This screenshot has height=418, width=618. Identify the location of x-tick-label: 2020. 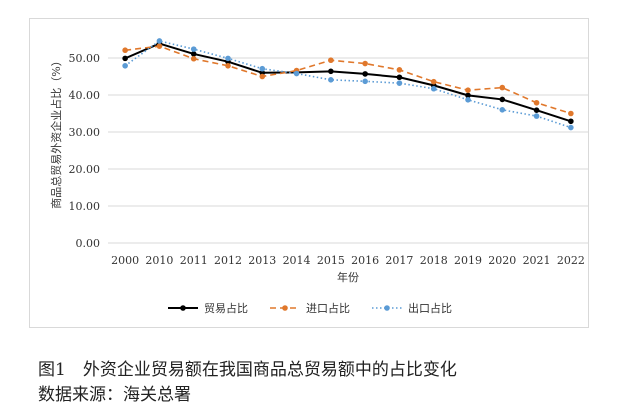
(502, 260).